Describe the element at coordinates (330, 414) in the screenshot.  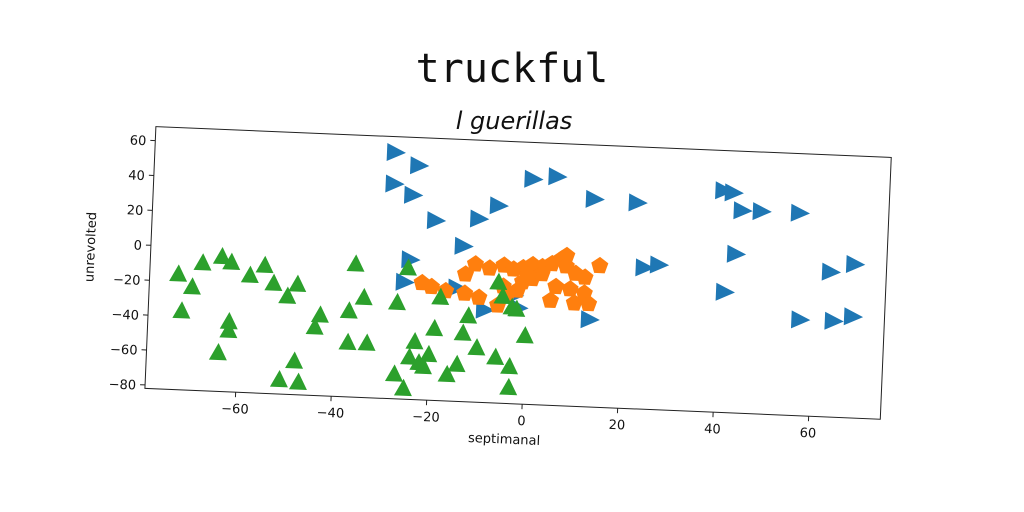
I see `x-tick-label-2: −40` at that location.